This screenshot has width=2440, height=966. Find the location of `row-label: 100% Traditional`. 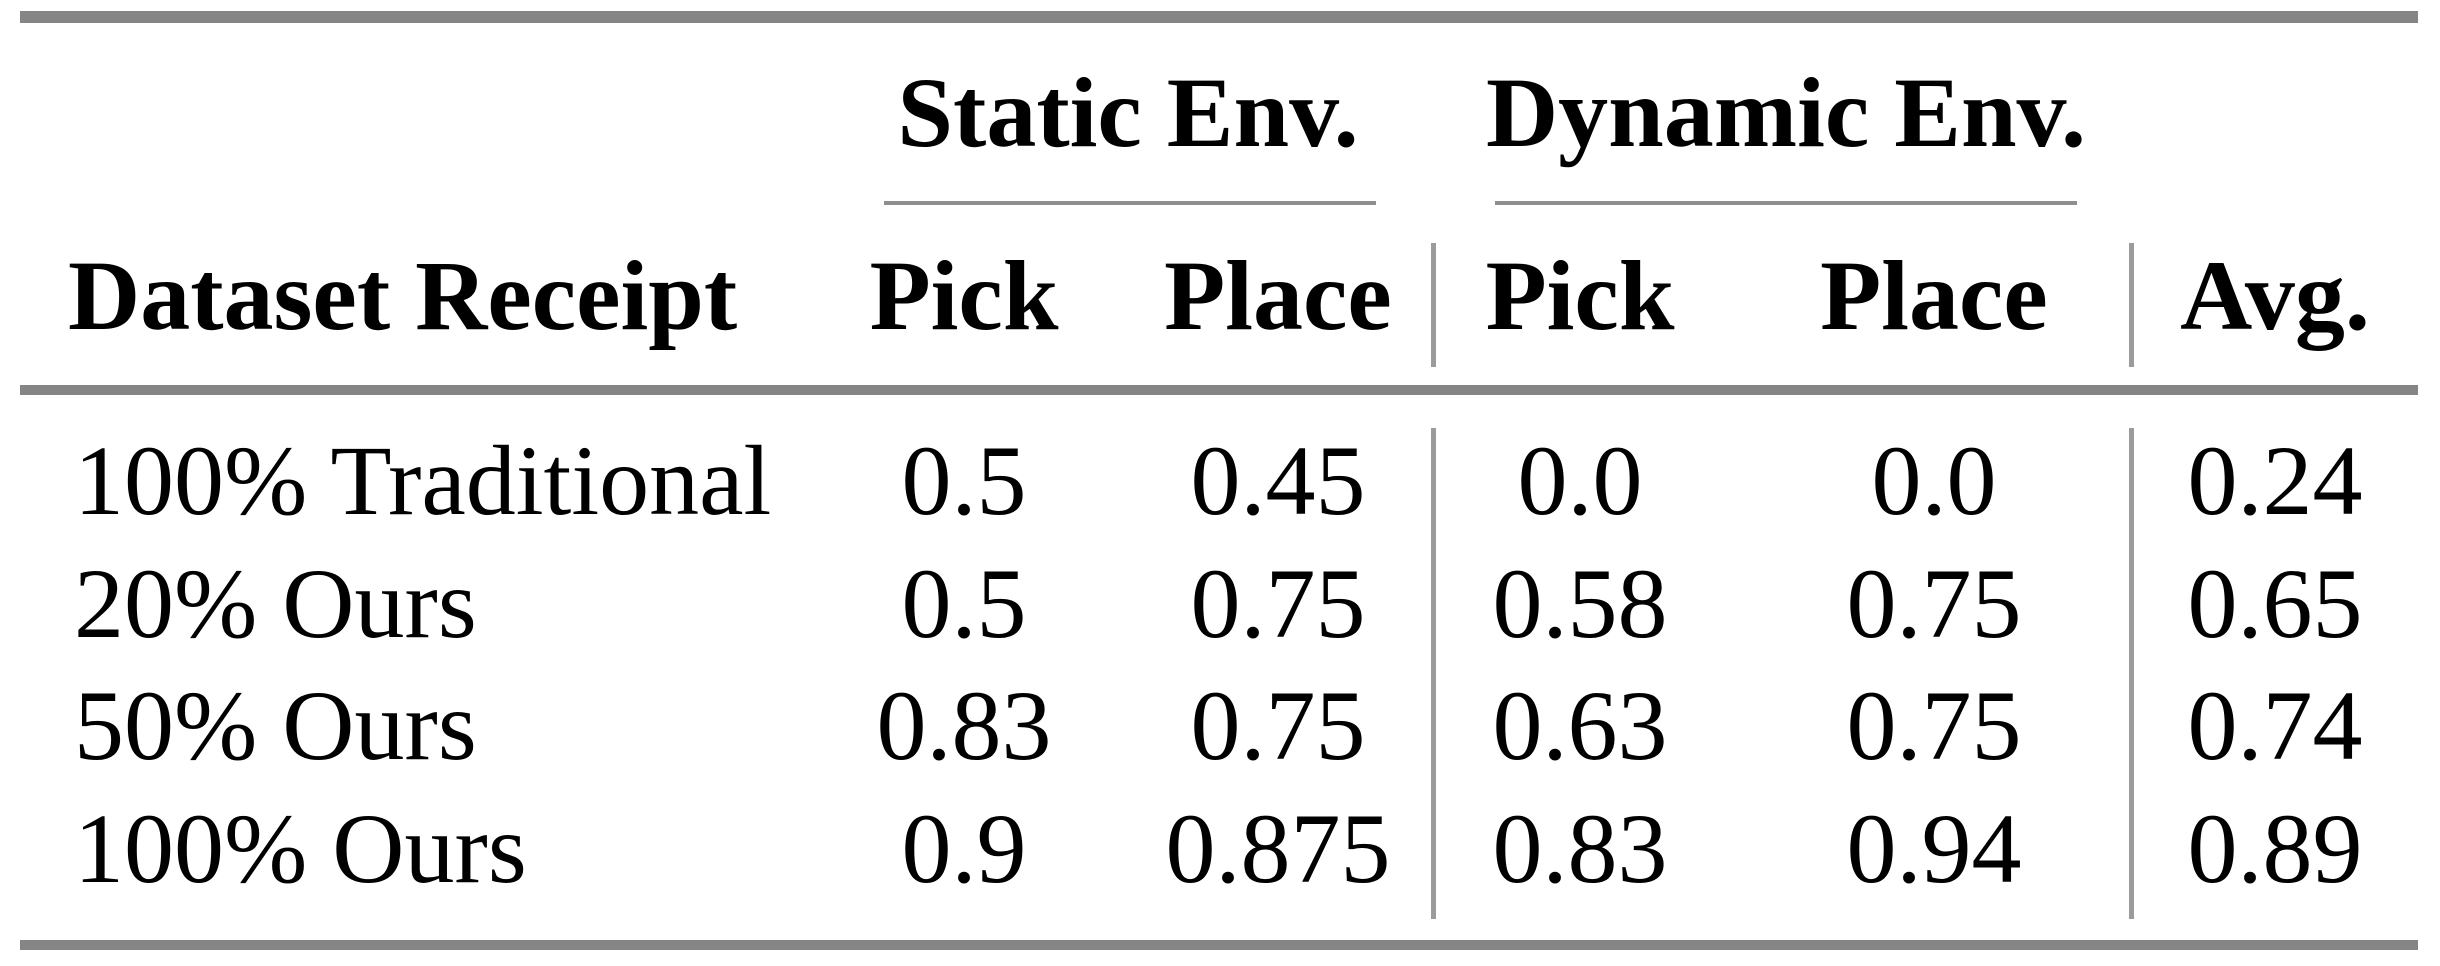

row-label: 100% Traditional is located at coordinates (423, 480).